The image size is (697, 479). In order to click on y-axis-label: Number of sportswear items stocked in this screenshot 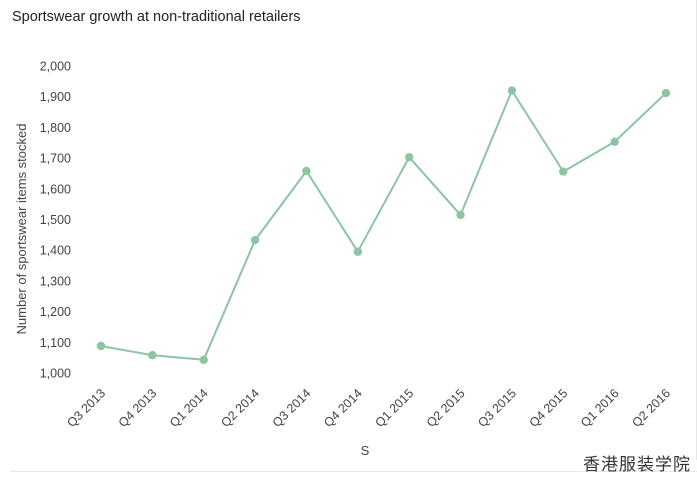, I will do `click(21, 229)`.